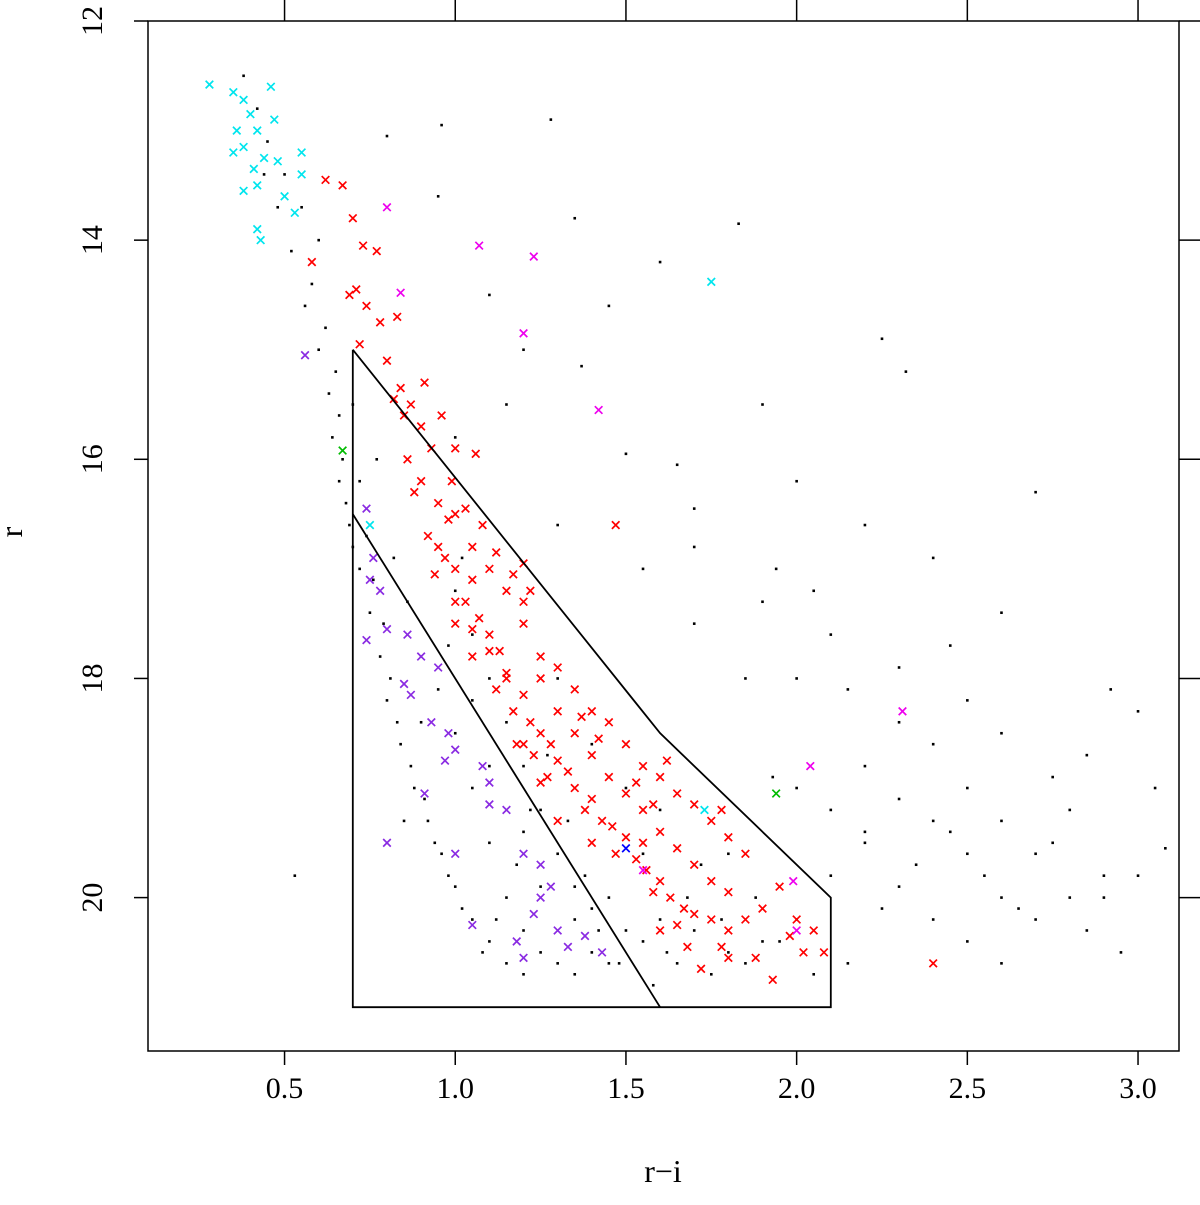 The width and height of the screenshot is (1200, 1205). Describe the element at coordinates (626, 1088) in the screenshot. I see `x-tick-label: 1.5` at that location.